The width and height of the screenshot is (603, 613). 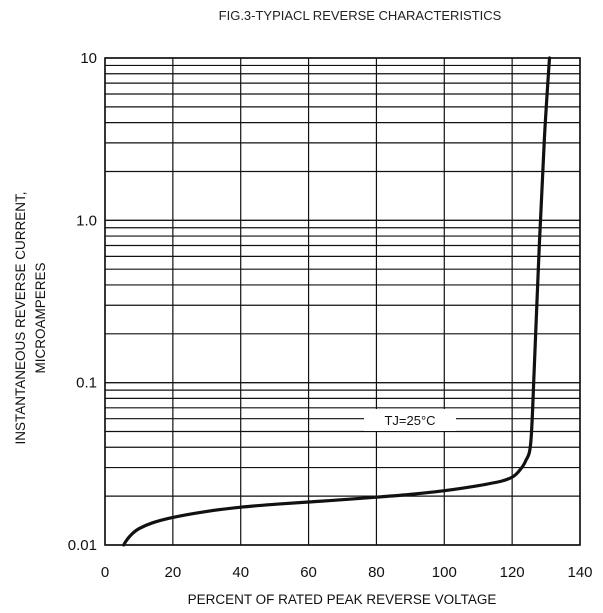 What do you see at coordinates (105, 572) in the screenshot?
I see `x-tick-label: 0` at bounding box center [105, 572].